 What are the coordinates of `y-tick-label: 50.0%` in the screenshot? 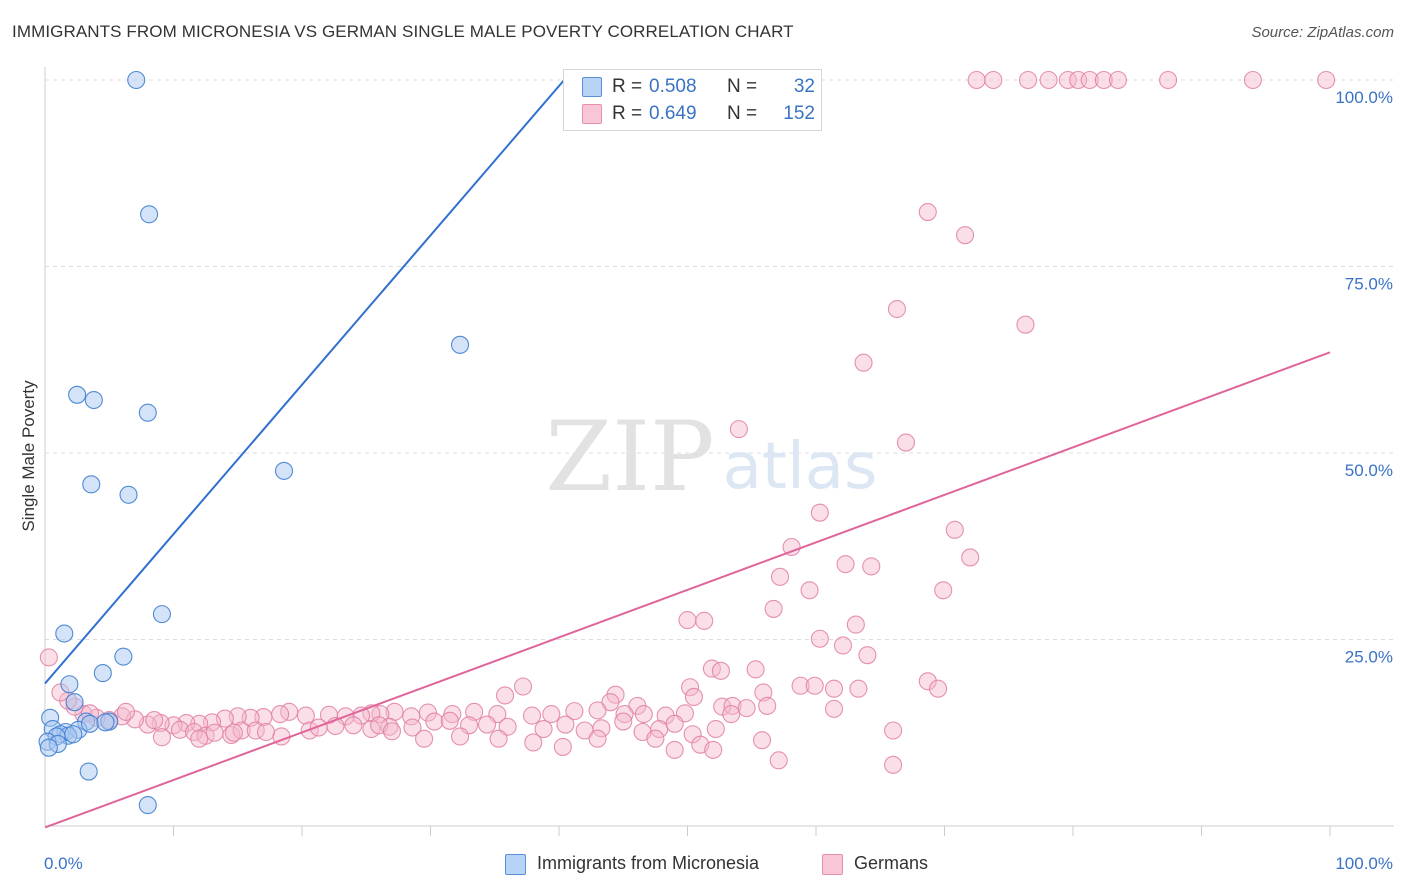 It's located at (1369, 470).